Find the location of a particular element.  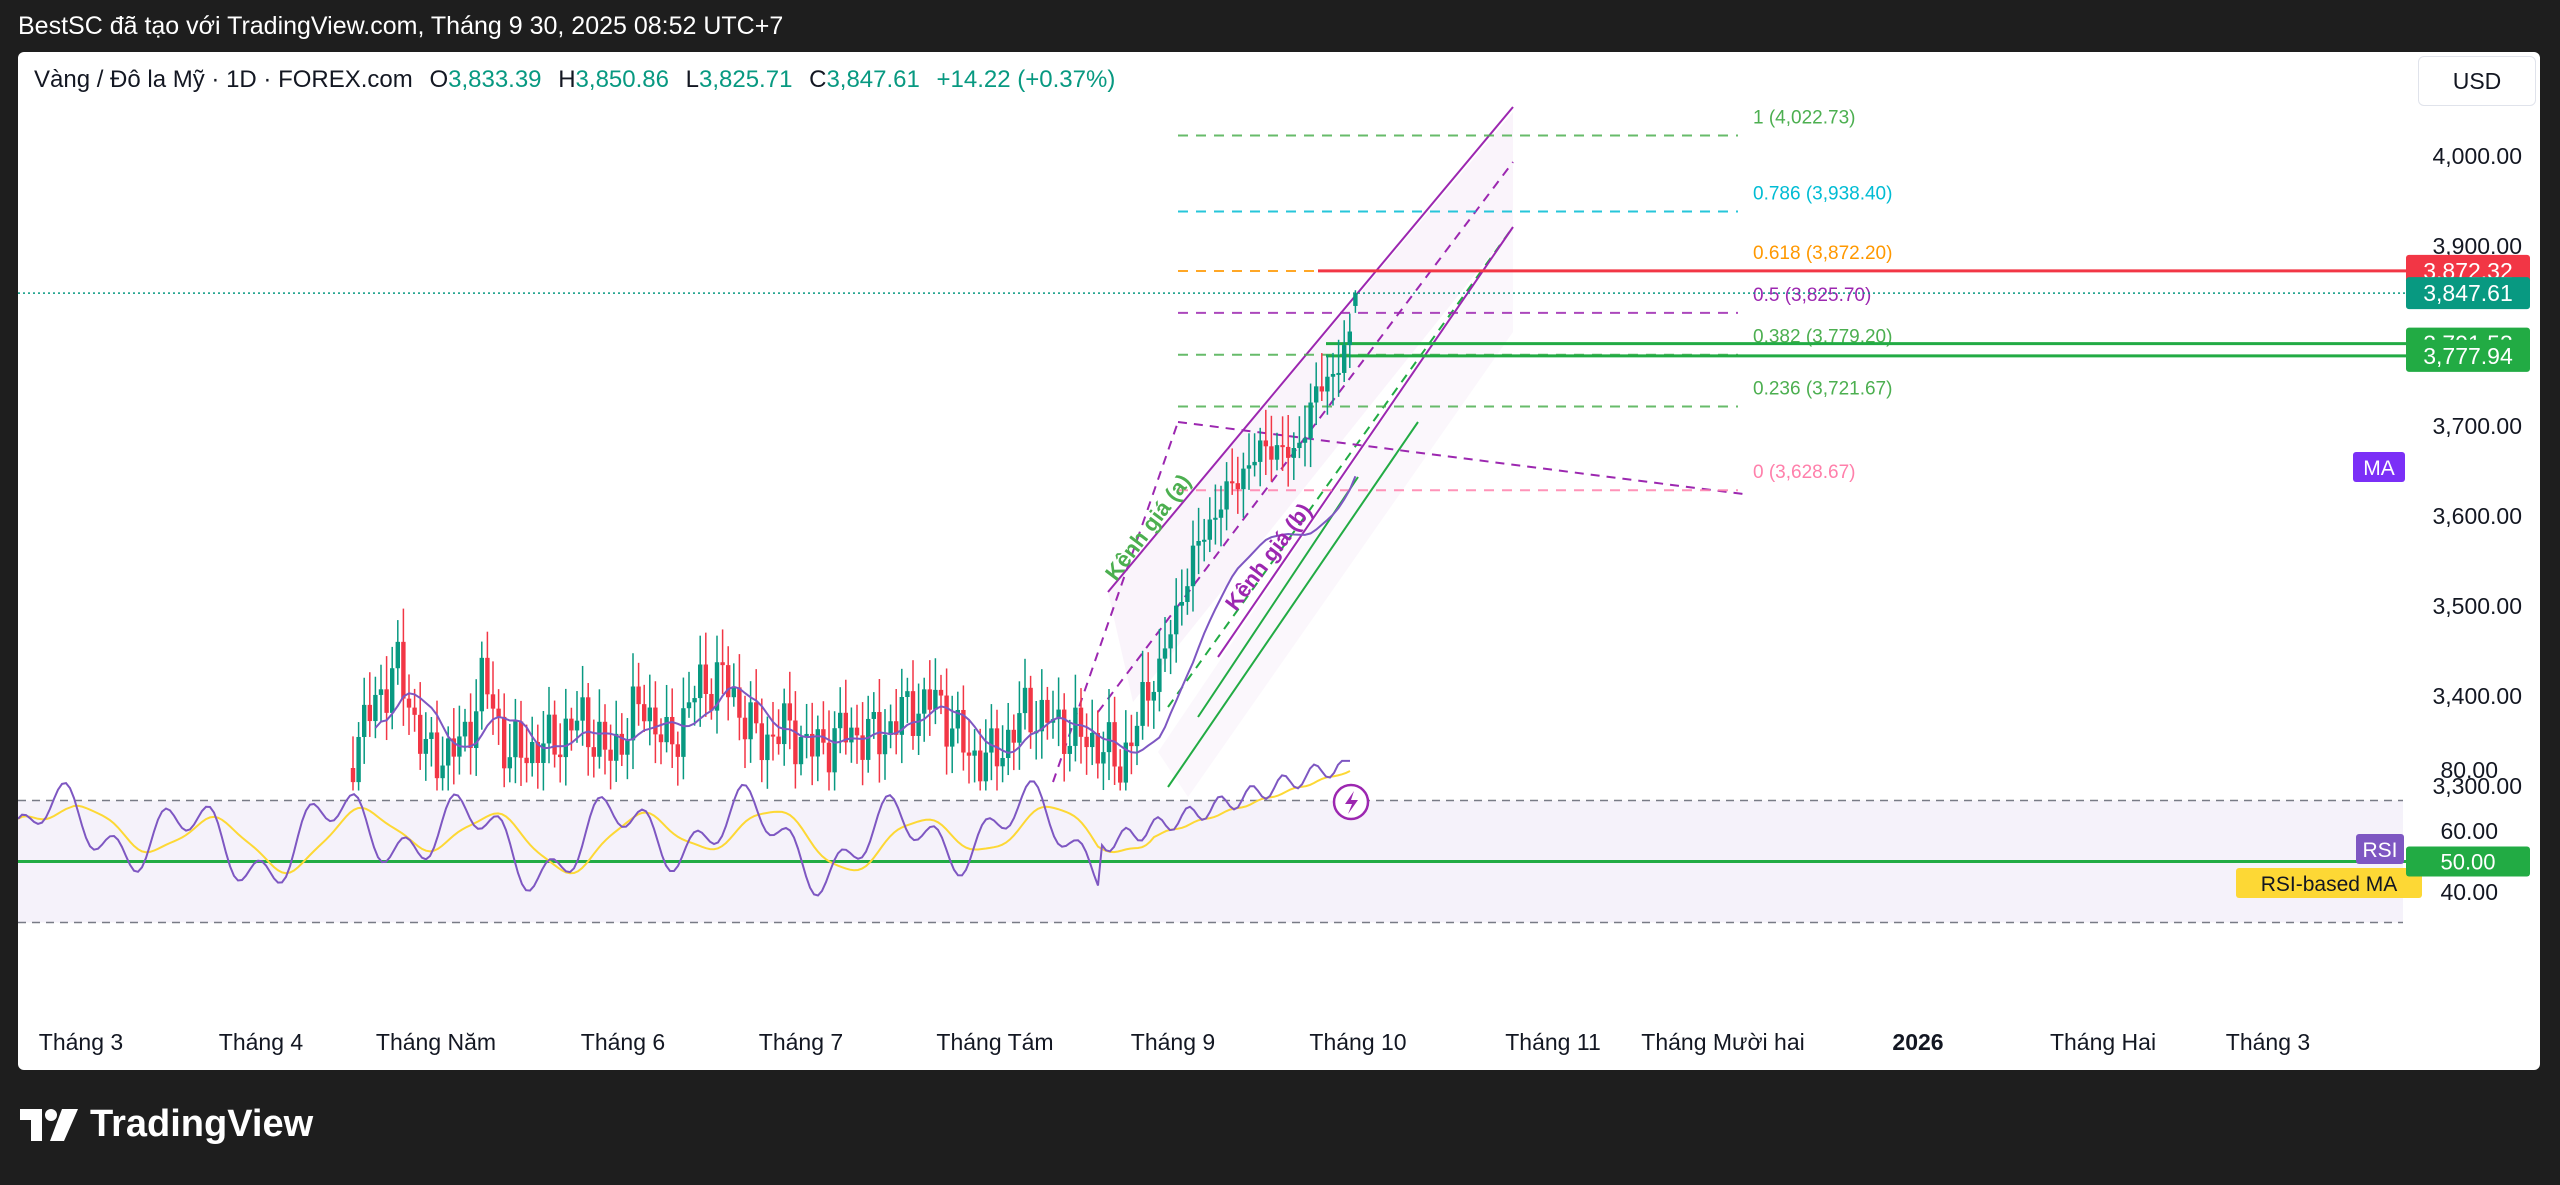

time-axis-label: Tháng Năm is located at coordinates (436, 1042).